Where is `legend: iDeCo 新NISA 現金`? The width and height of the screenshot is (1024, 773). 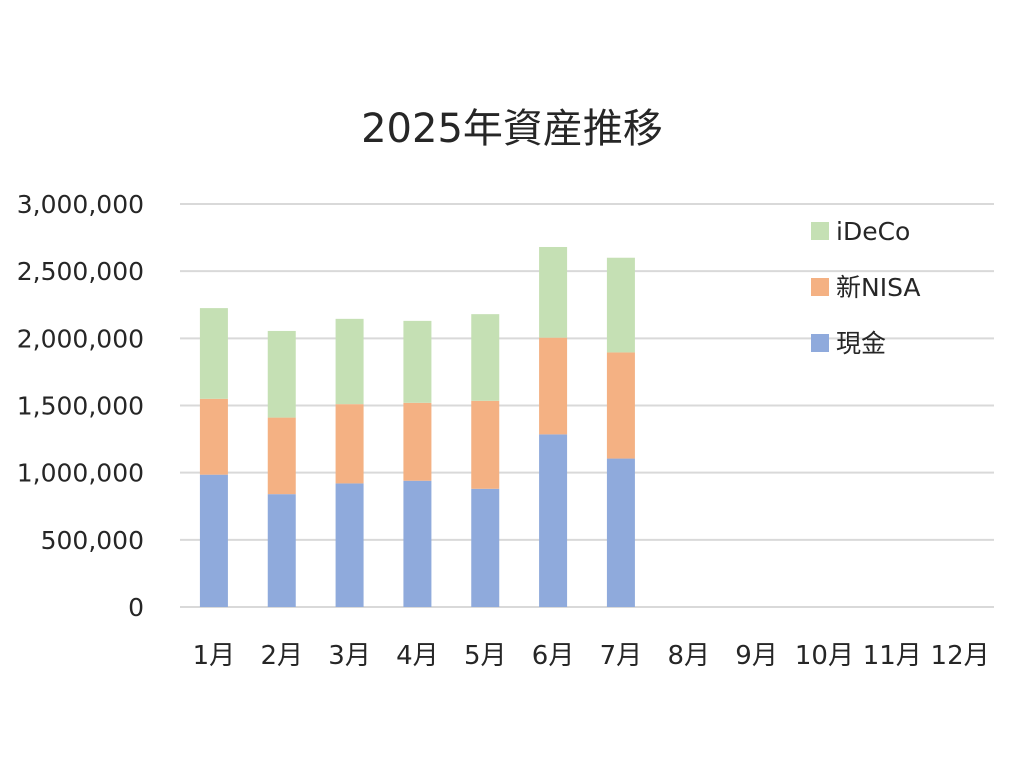 legend: iDeCo 新NISA 現金 is located at coordinates (866, 287).